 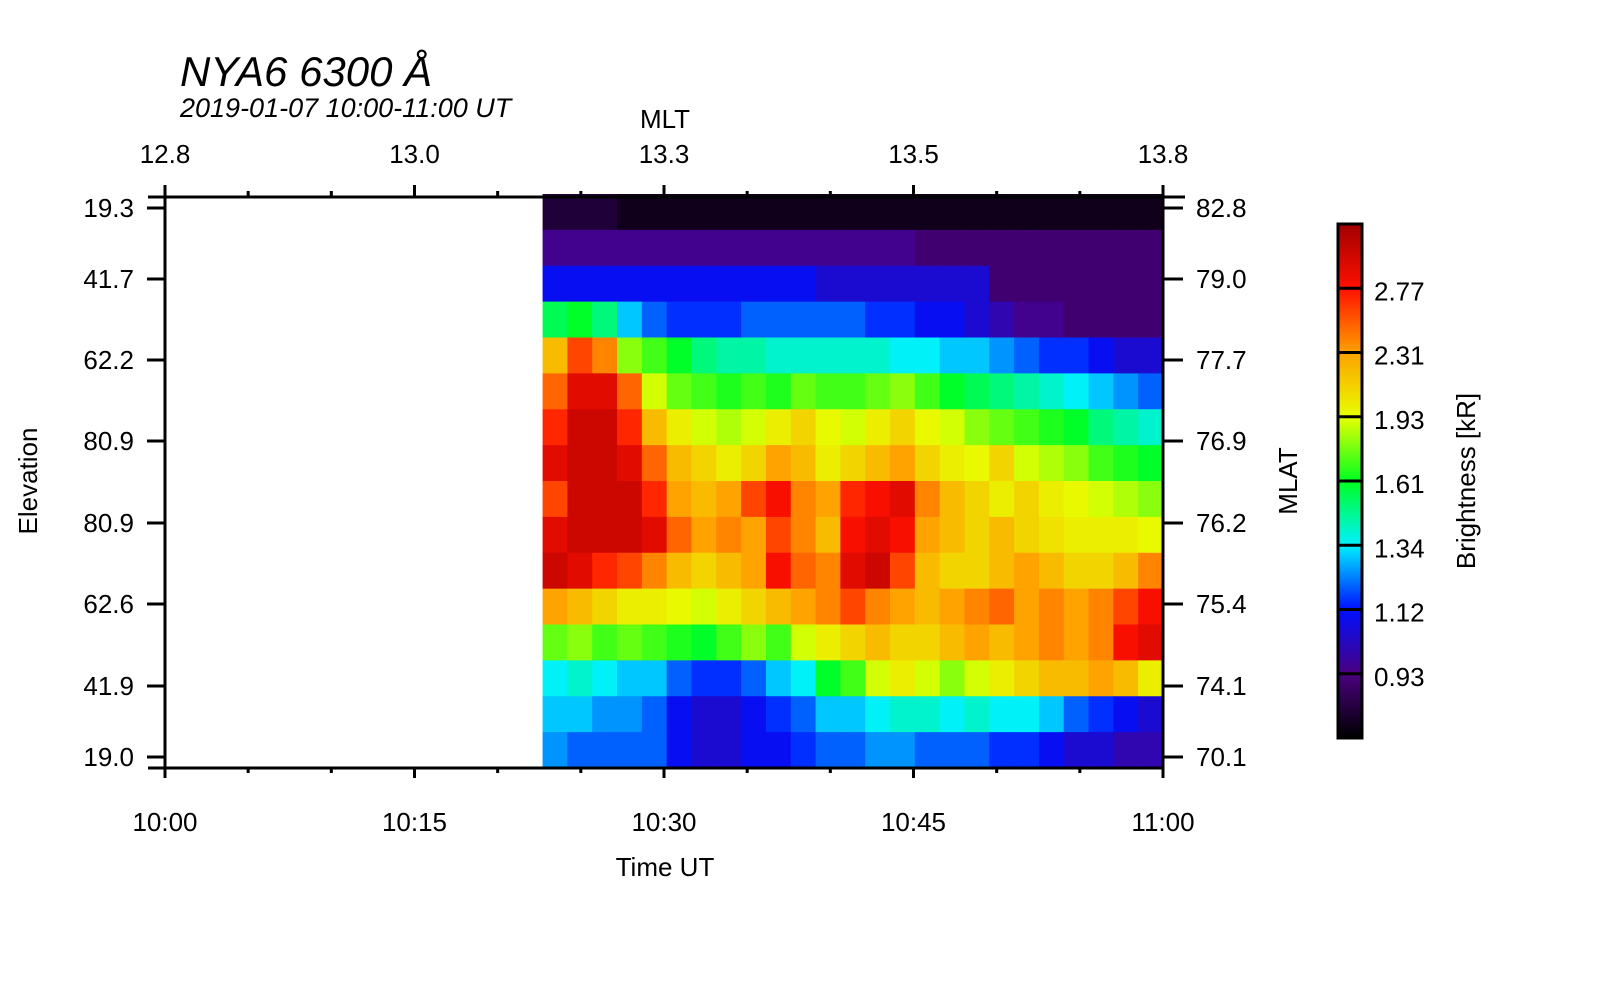 What do you see at coordinates (1399, 356) in the screenshot?
I see `colorbar-tick-label: 2.31` at bounding box center [1399, 356].